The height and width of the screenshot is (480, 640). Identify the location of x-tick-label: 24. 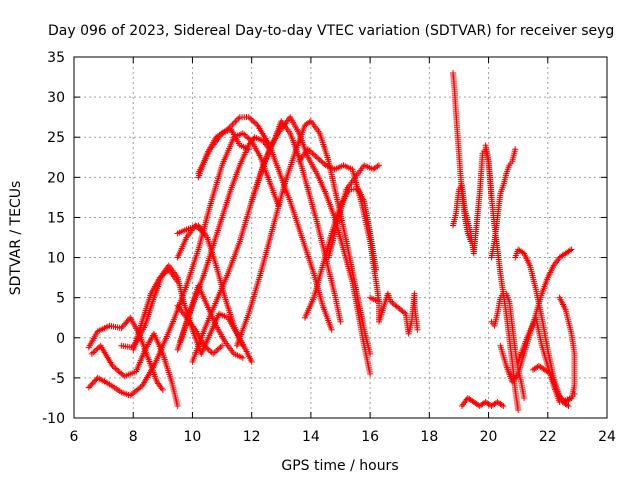
(607, 437).